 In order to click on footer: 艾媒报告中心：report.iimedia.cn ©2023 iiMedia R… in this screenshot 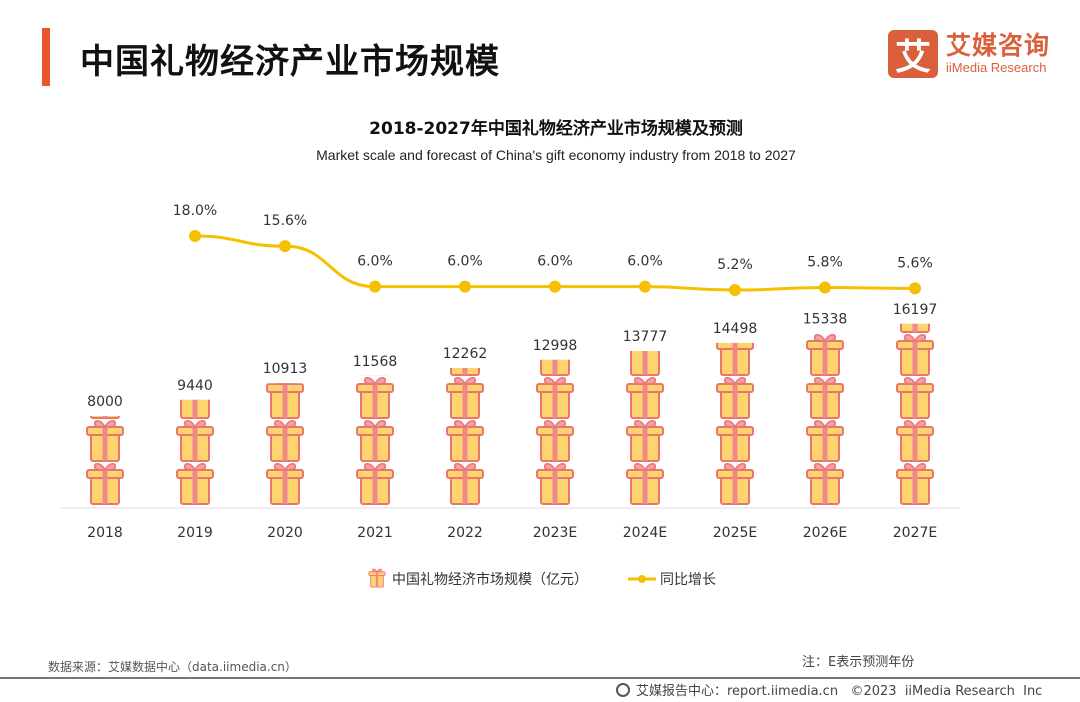, I will do `click(829, 689)`.